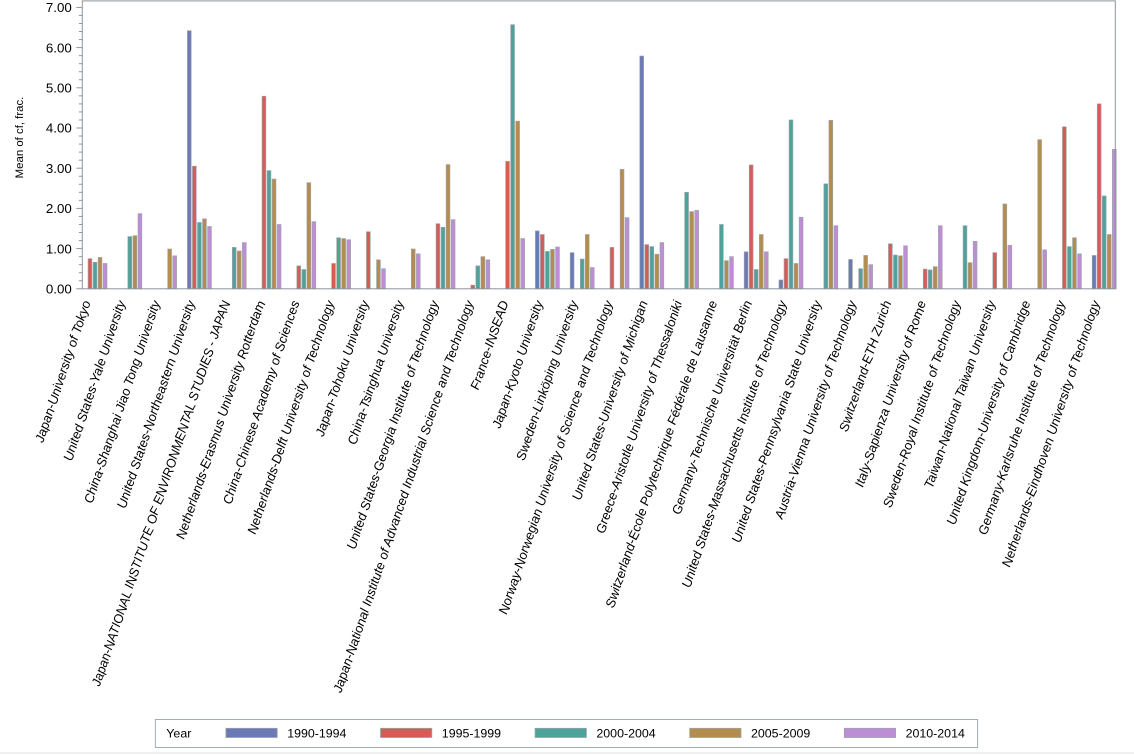  What do you see at coordinates (59, 289) in the screenshot?
I see `svg-text: 0.00` at bounding box center [59, 289].